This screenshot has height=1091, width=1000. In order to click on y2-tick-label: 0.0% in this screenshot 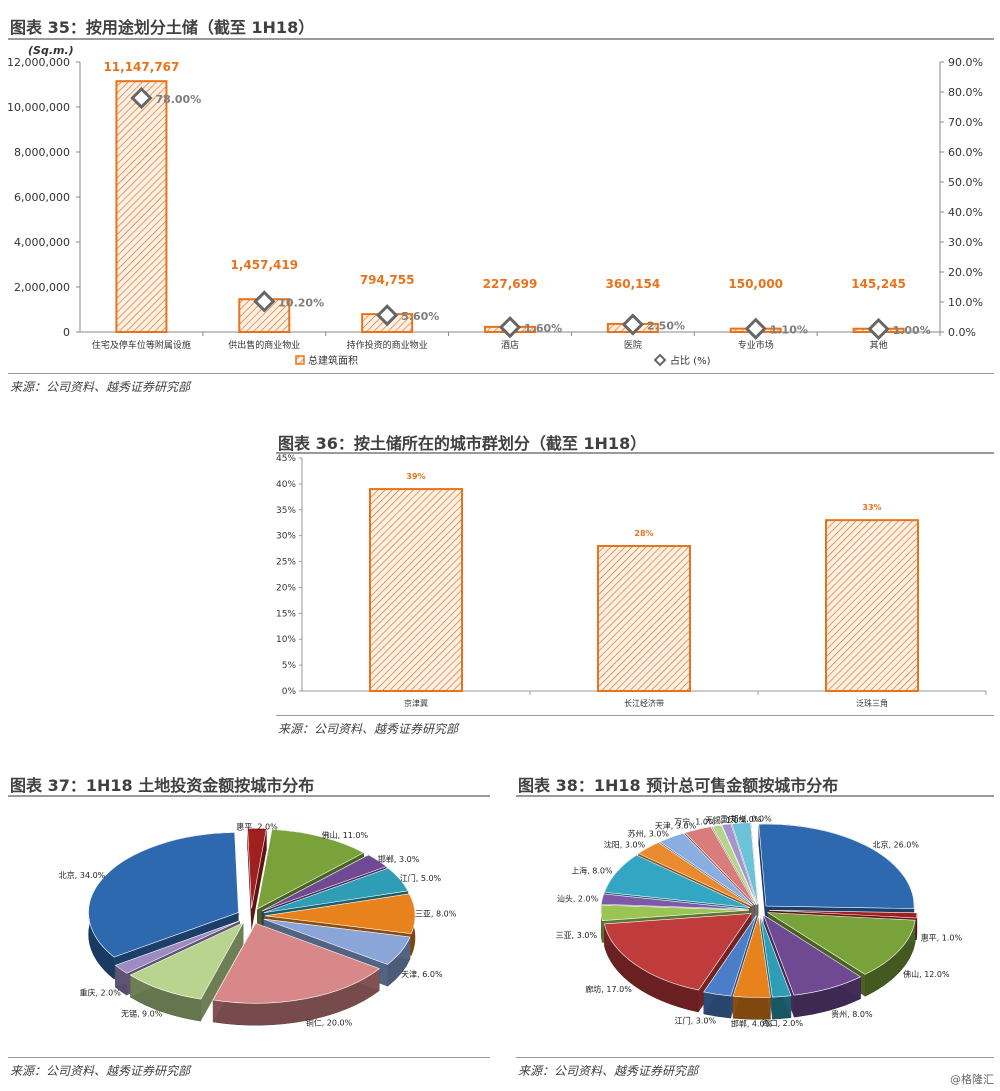, I will do `click(962, 332)`.